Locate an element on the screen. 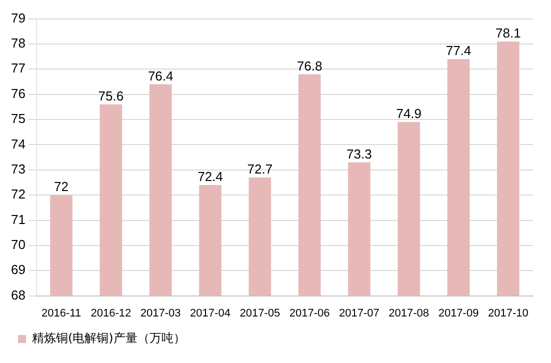 Image resolution: width=551 pixels, height=363 pixels. data-label: 72.7 is located at coordinates (260, 169).